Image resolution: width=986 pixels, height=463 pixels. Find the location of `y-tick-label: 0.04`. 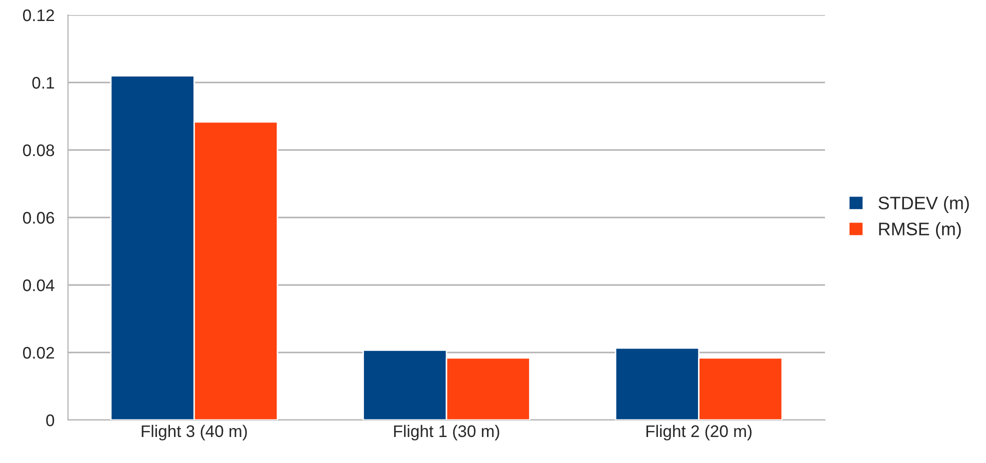

y-tick-label: 0.04 is located at coordinates (38, 285).